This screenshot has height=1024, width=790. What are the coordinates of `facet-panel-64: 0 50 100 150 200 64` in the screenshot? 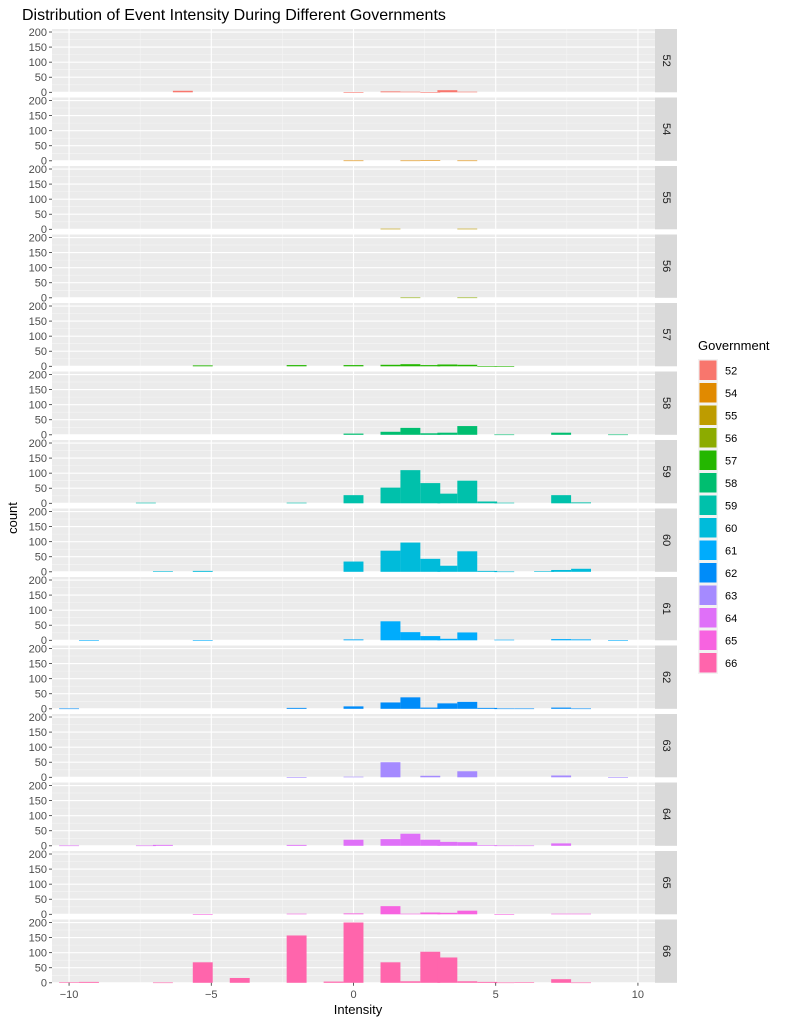 It's located at (353, 816).